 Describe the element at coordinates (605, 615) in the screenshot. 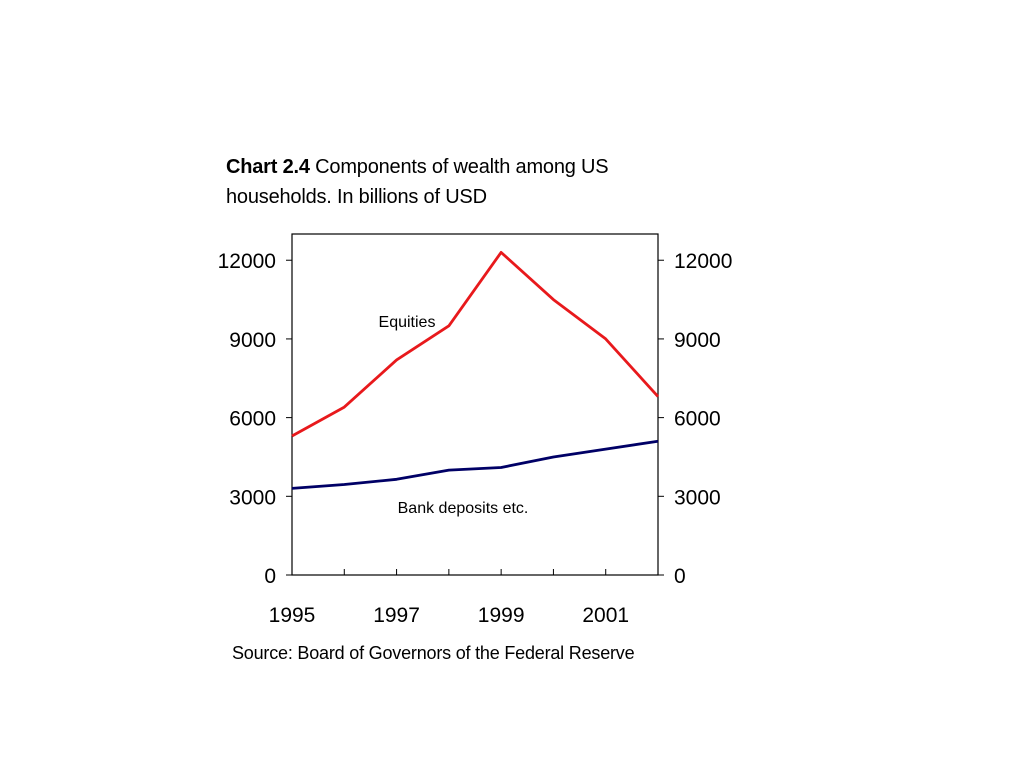

I see `x-tick-label: 2001` at that location.